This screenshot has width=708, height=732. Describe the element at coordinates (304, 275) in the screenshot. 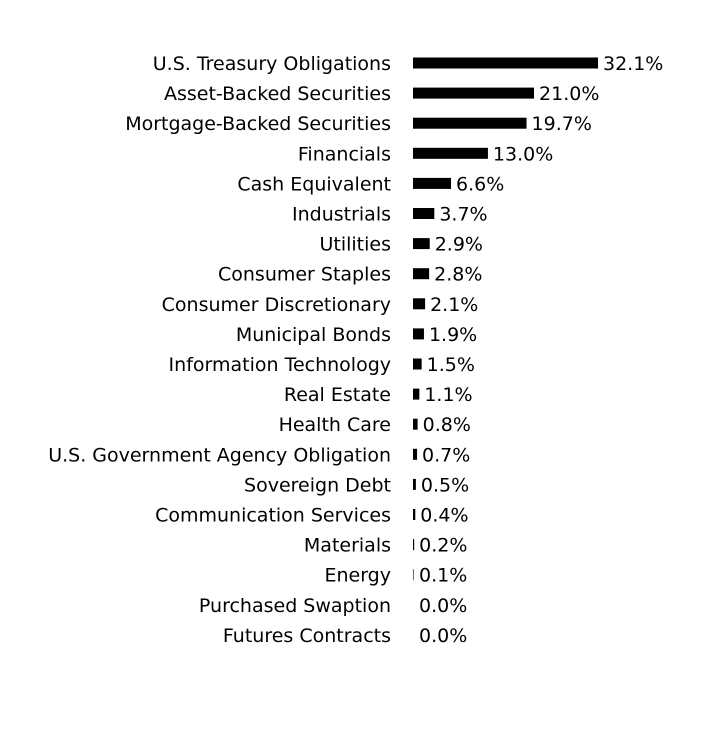

I see `category-label: Consumer Staples` at that location.